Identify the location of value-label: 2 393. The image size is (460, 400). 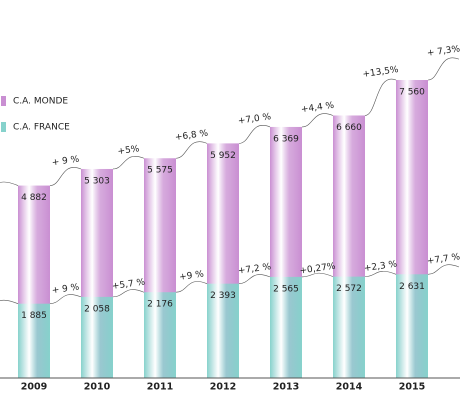
(223, 296).